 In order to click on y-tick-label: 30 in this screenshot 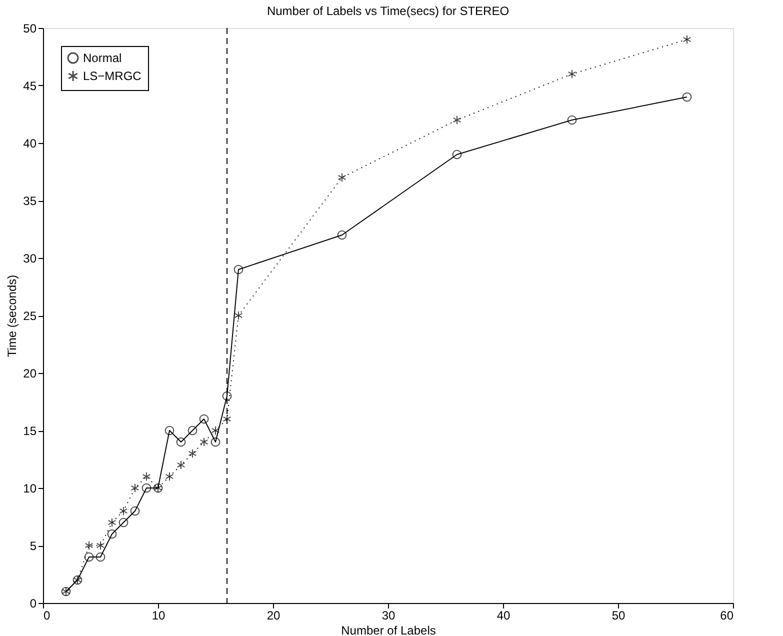, I will do `click(30, 259)`.